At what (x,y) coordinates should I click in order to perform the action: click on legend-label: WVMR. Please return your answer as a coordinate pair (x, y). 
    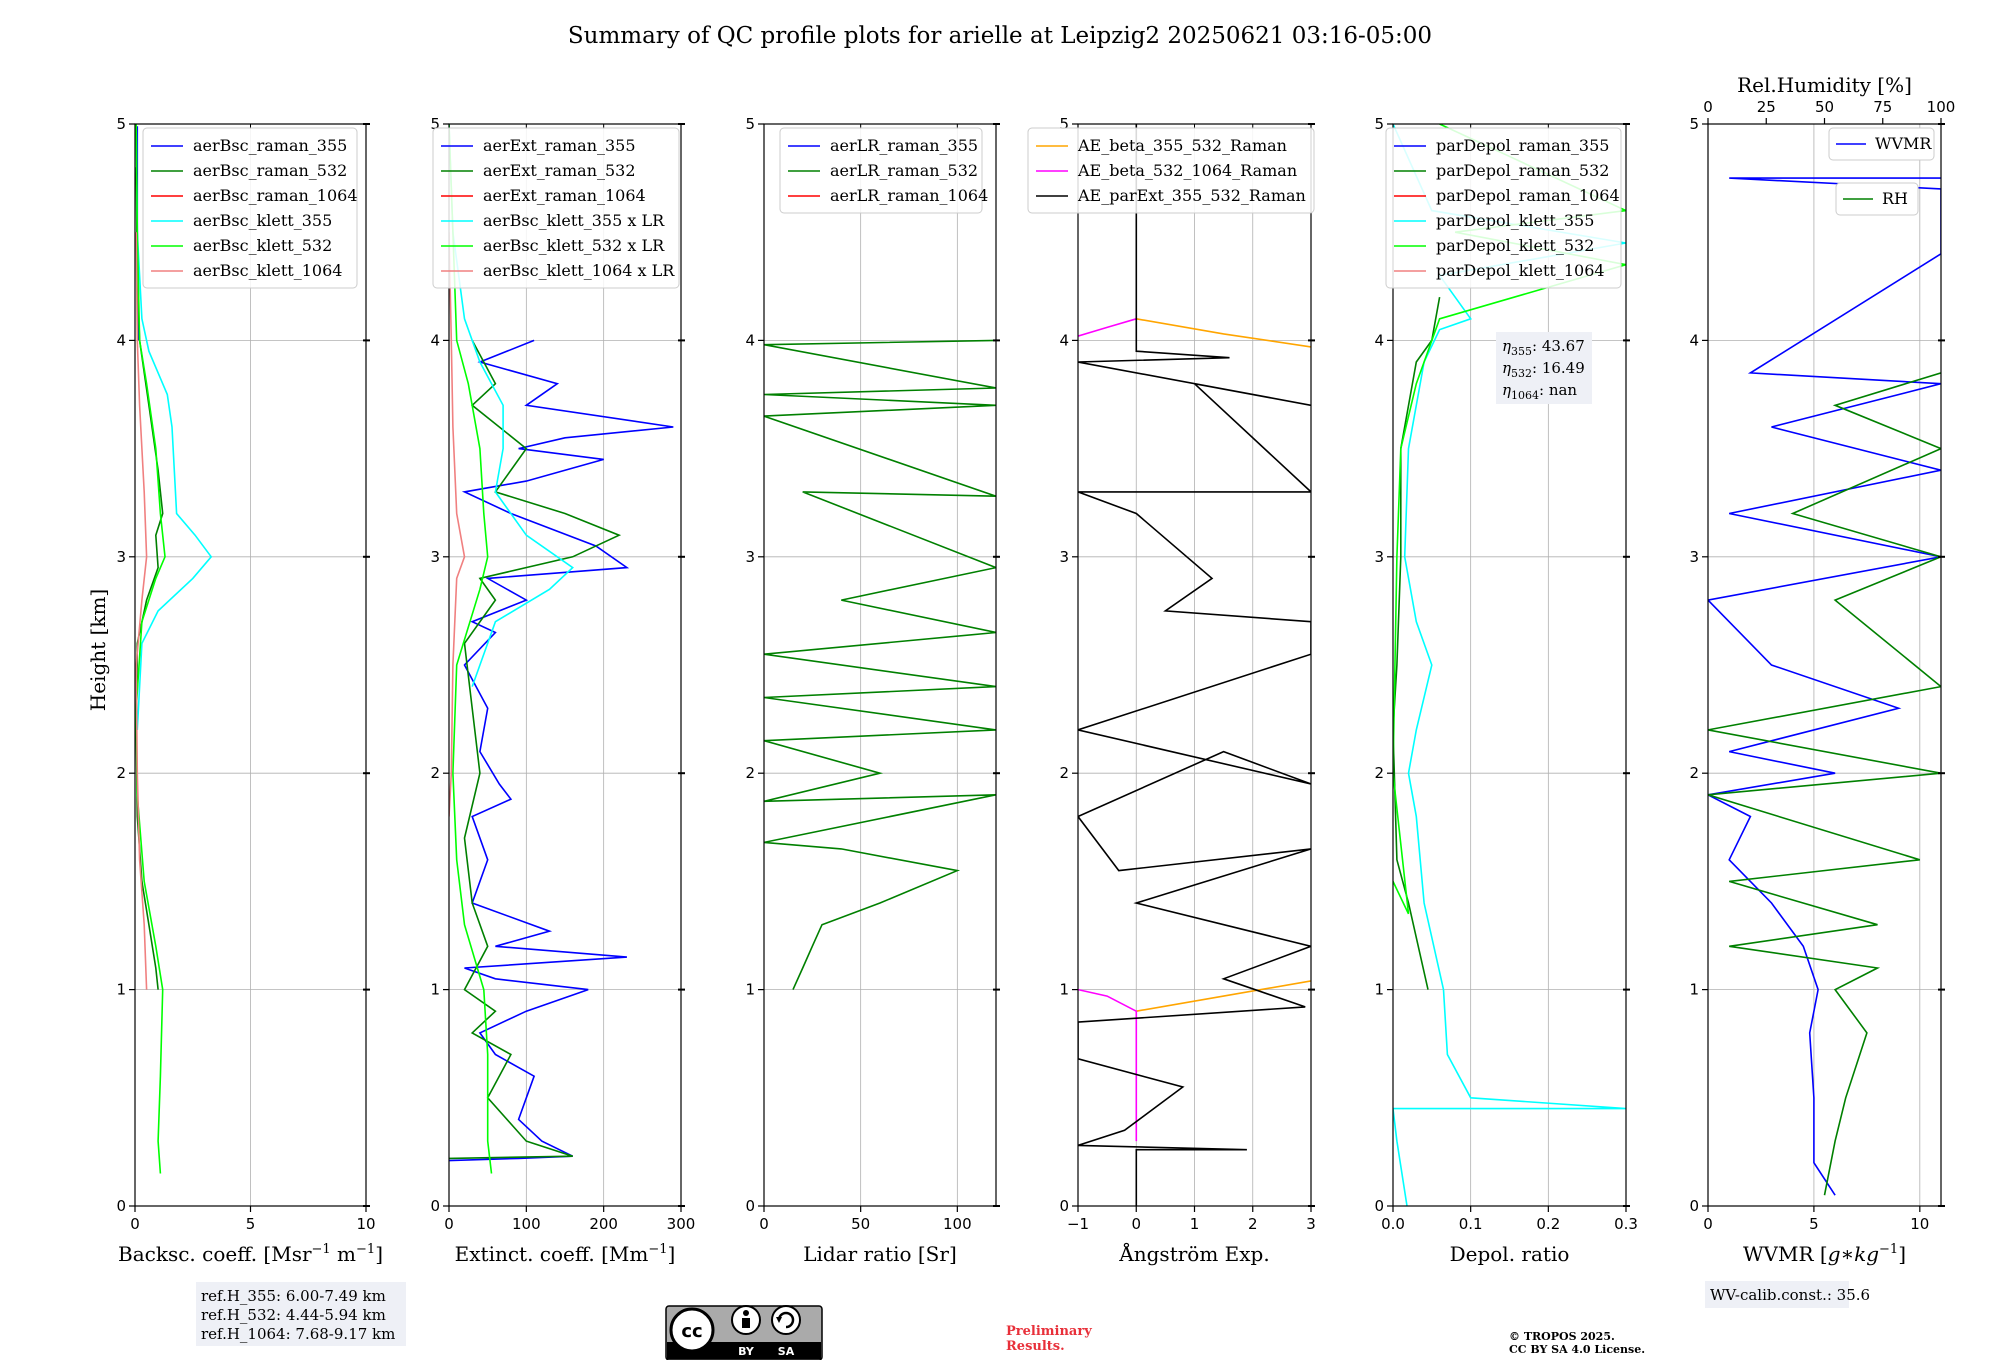
    Looking at the image, I should click on (1903, 143).